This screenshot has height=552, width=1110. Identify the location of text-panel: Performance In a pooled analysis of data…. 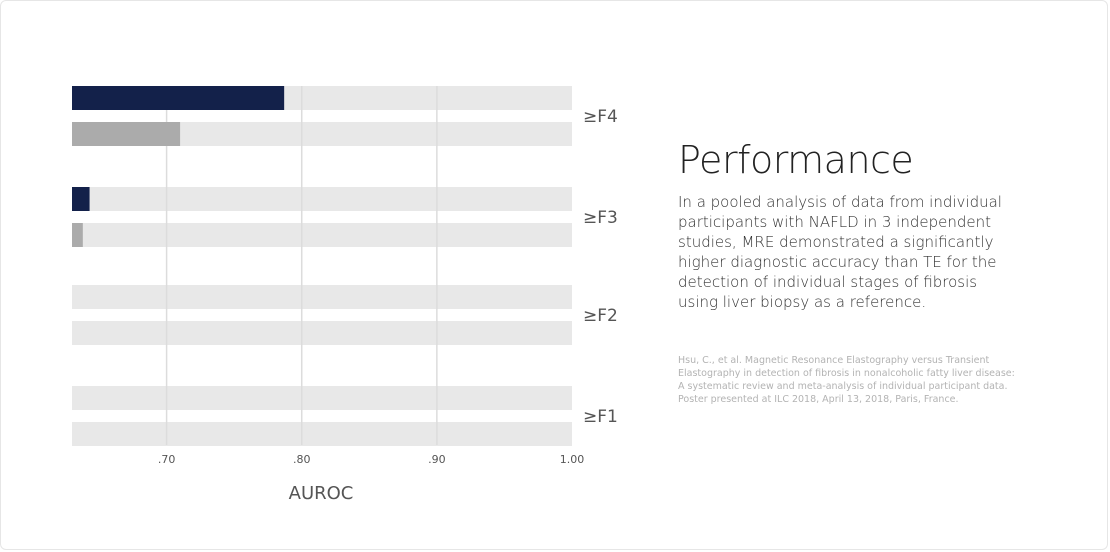
(848, 272).